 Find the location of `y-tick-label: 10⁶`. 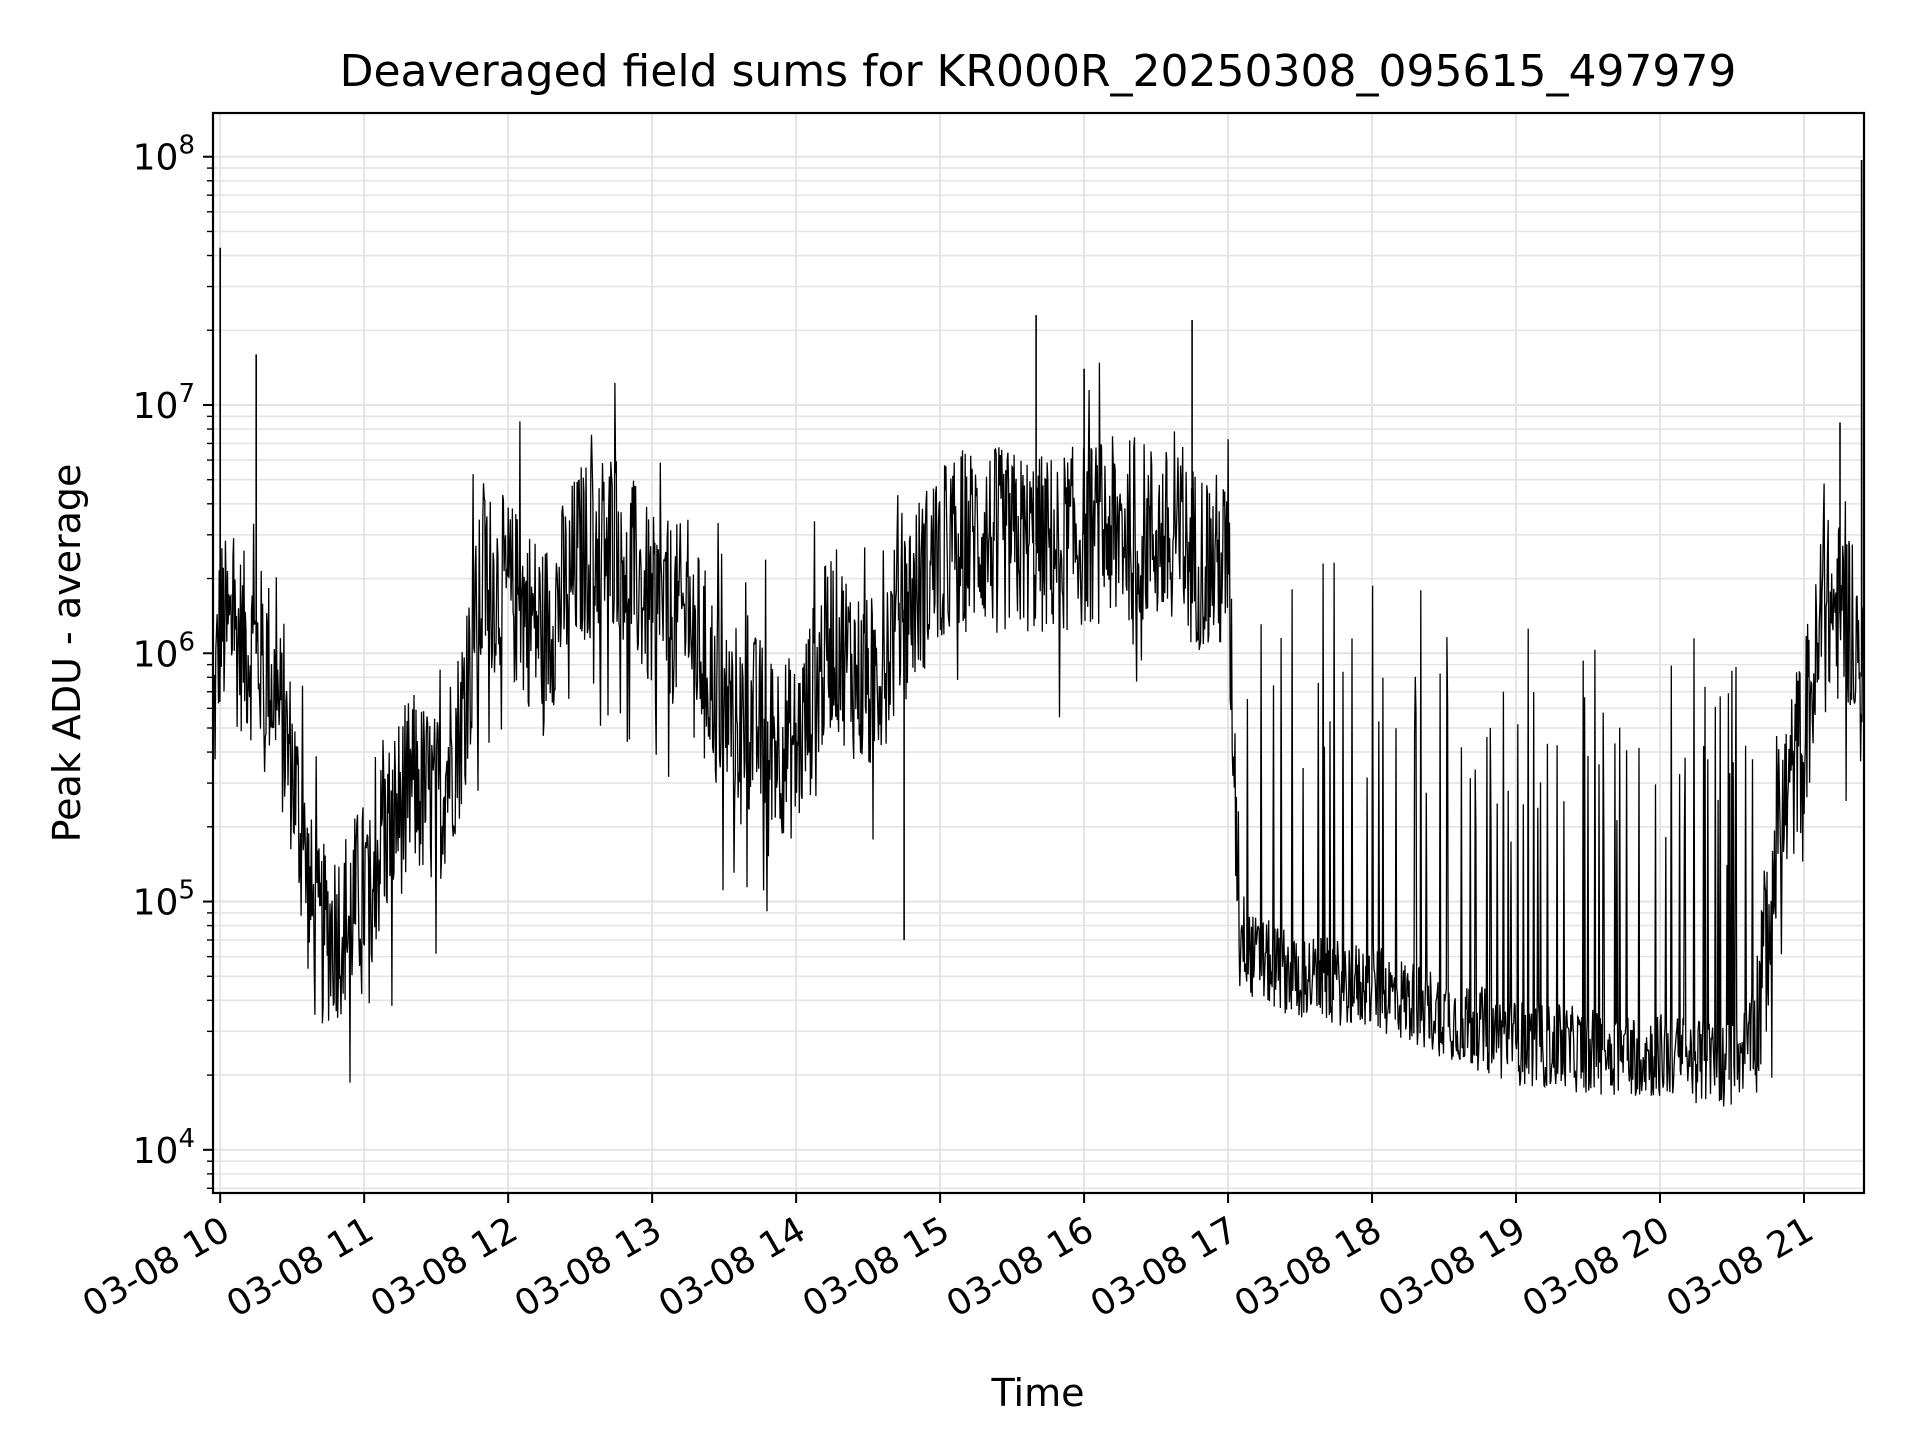

y-tick-label: 10⁶ is located at coordinates (164, 651).